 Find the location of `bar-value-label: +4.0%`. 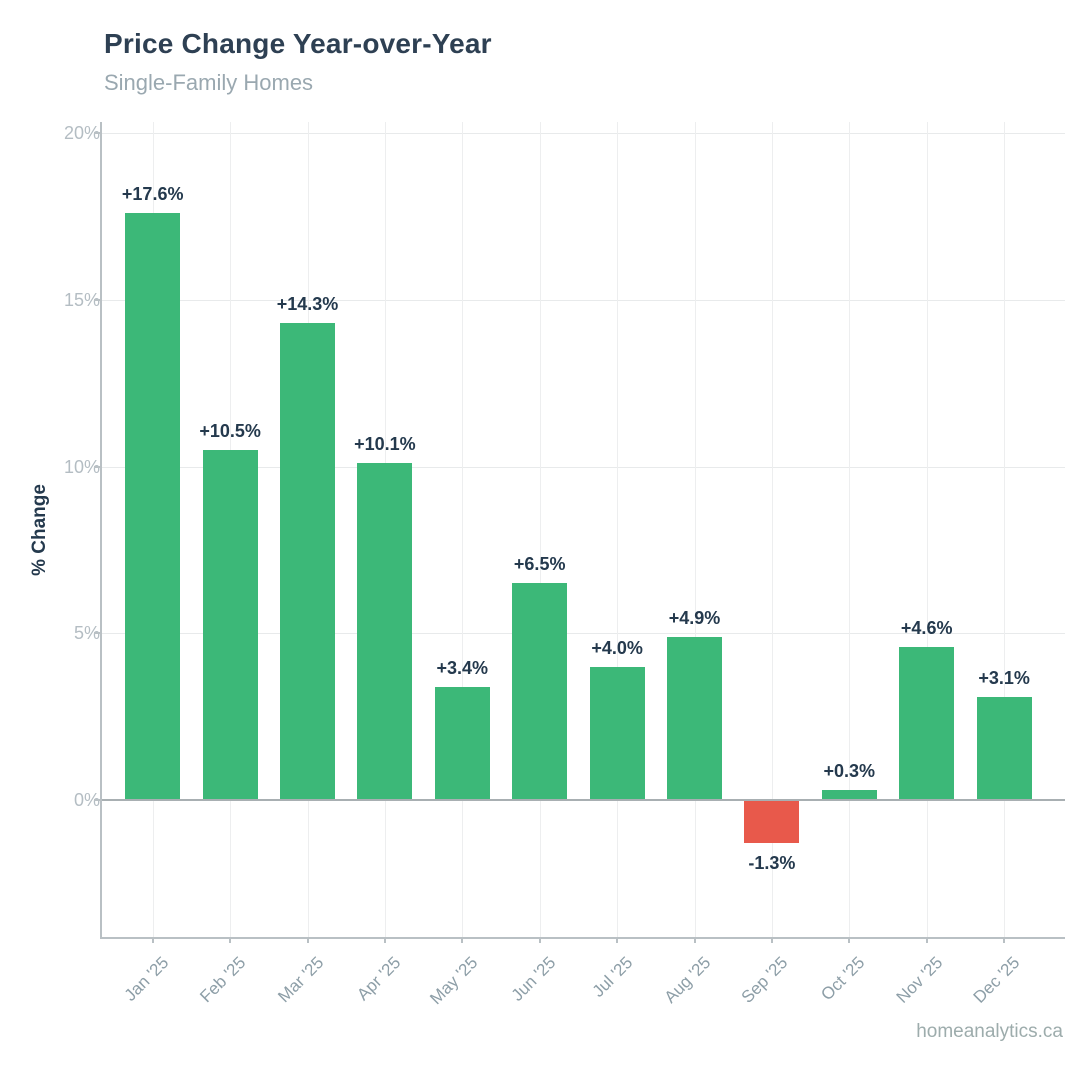

bar-value-label: +4.0% is located at coordinates (617, 647).